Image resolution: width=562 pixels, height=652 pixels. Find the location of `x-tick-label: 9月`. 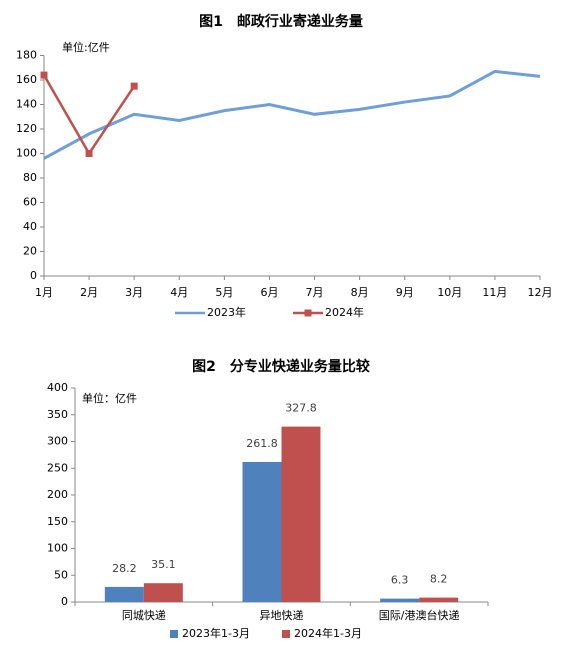

x-tick-label: 9月 is located at coordinates (405, 292).